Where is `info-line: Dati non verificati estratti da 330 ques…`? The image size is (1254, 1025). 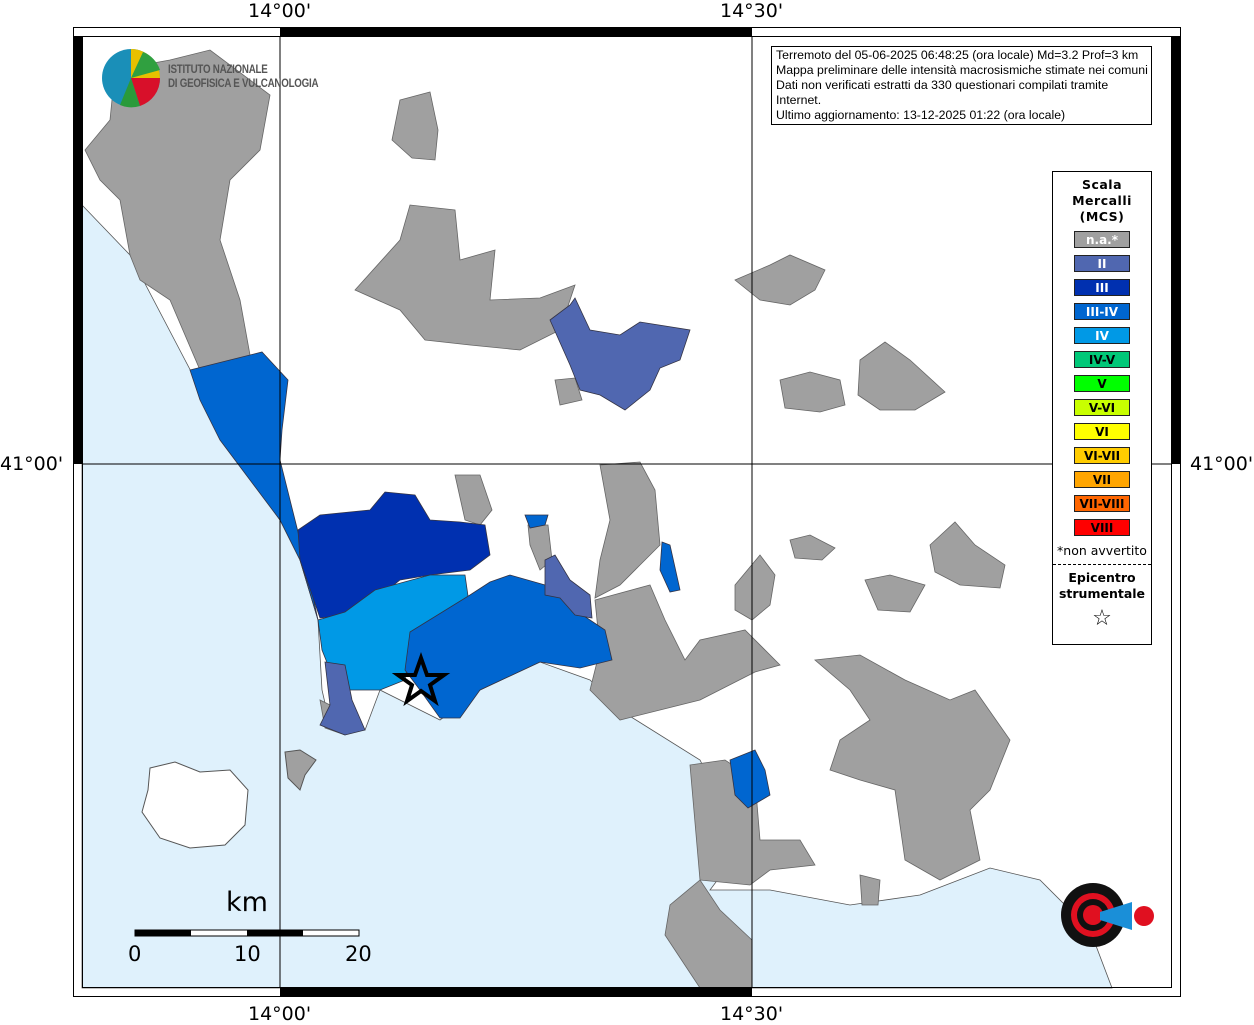
info-line: Dati non verificati estratti da 330 ques… is located at coordinates (942, 92).